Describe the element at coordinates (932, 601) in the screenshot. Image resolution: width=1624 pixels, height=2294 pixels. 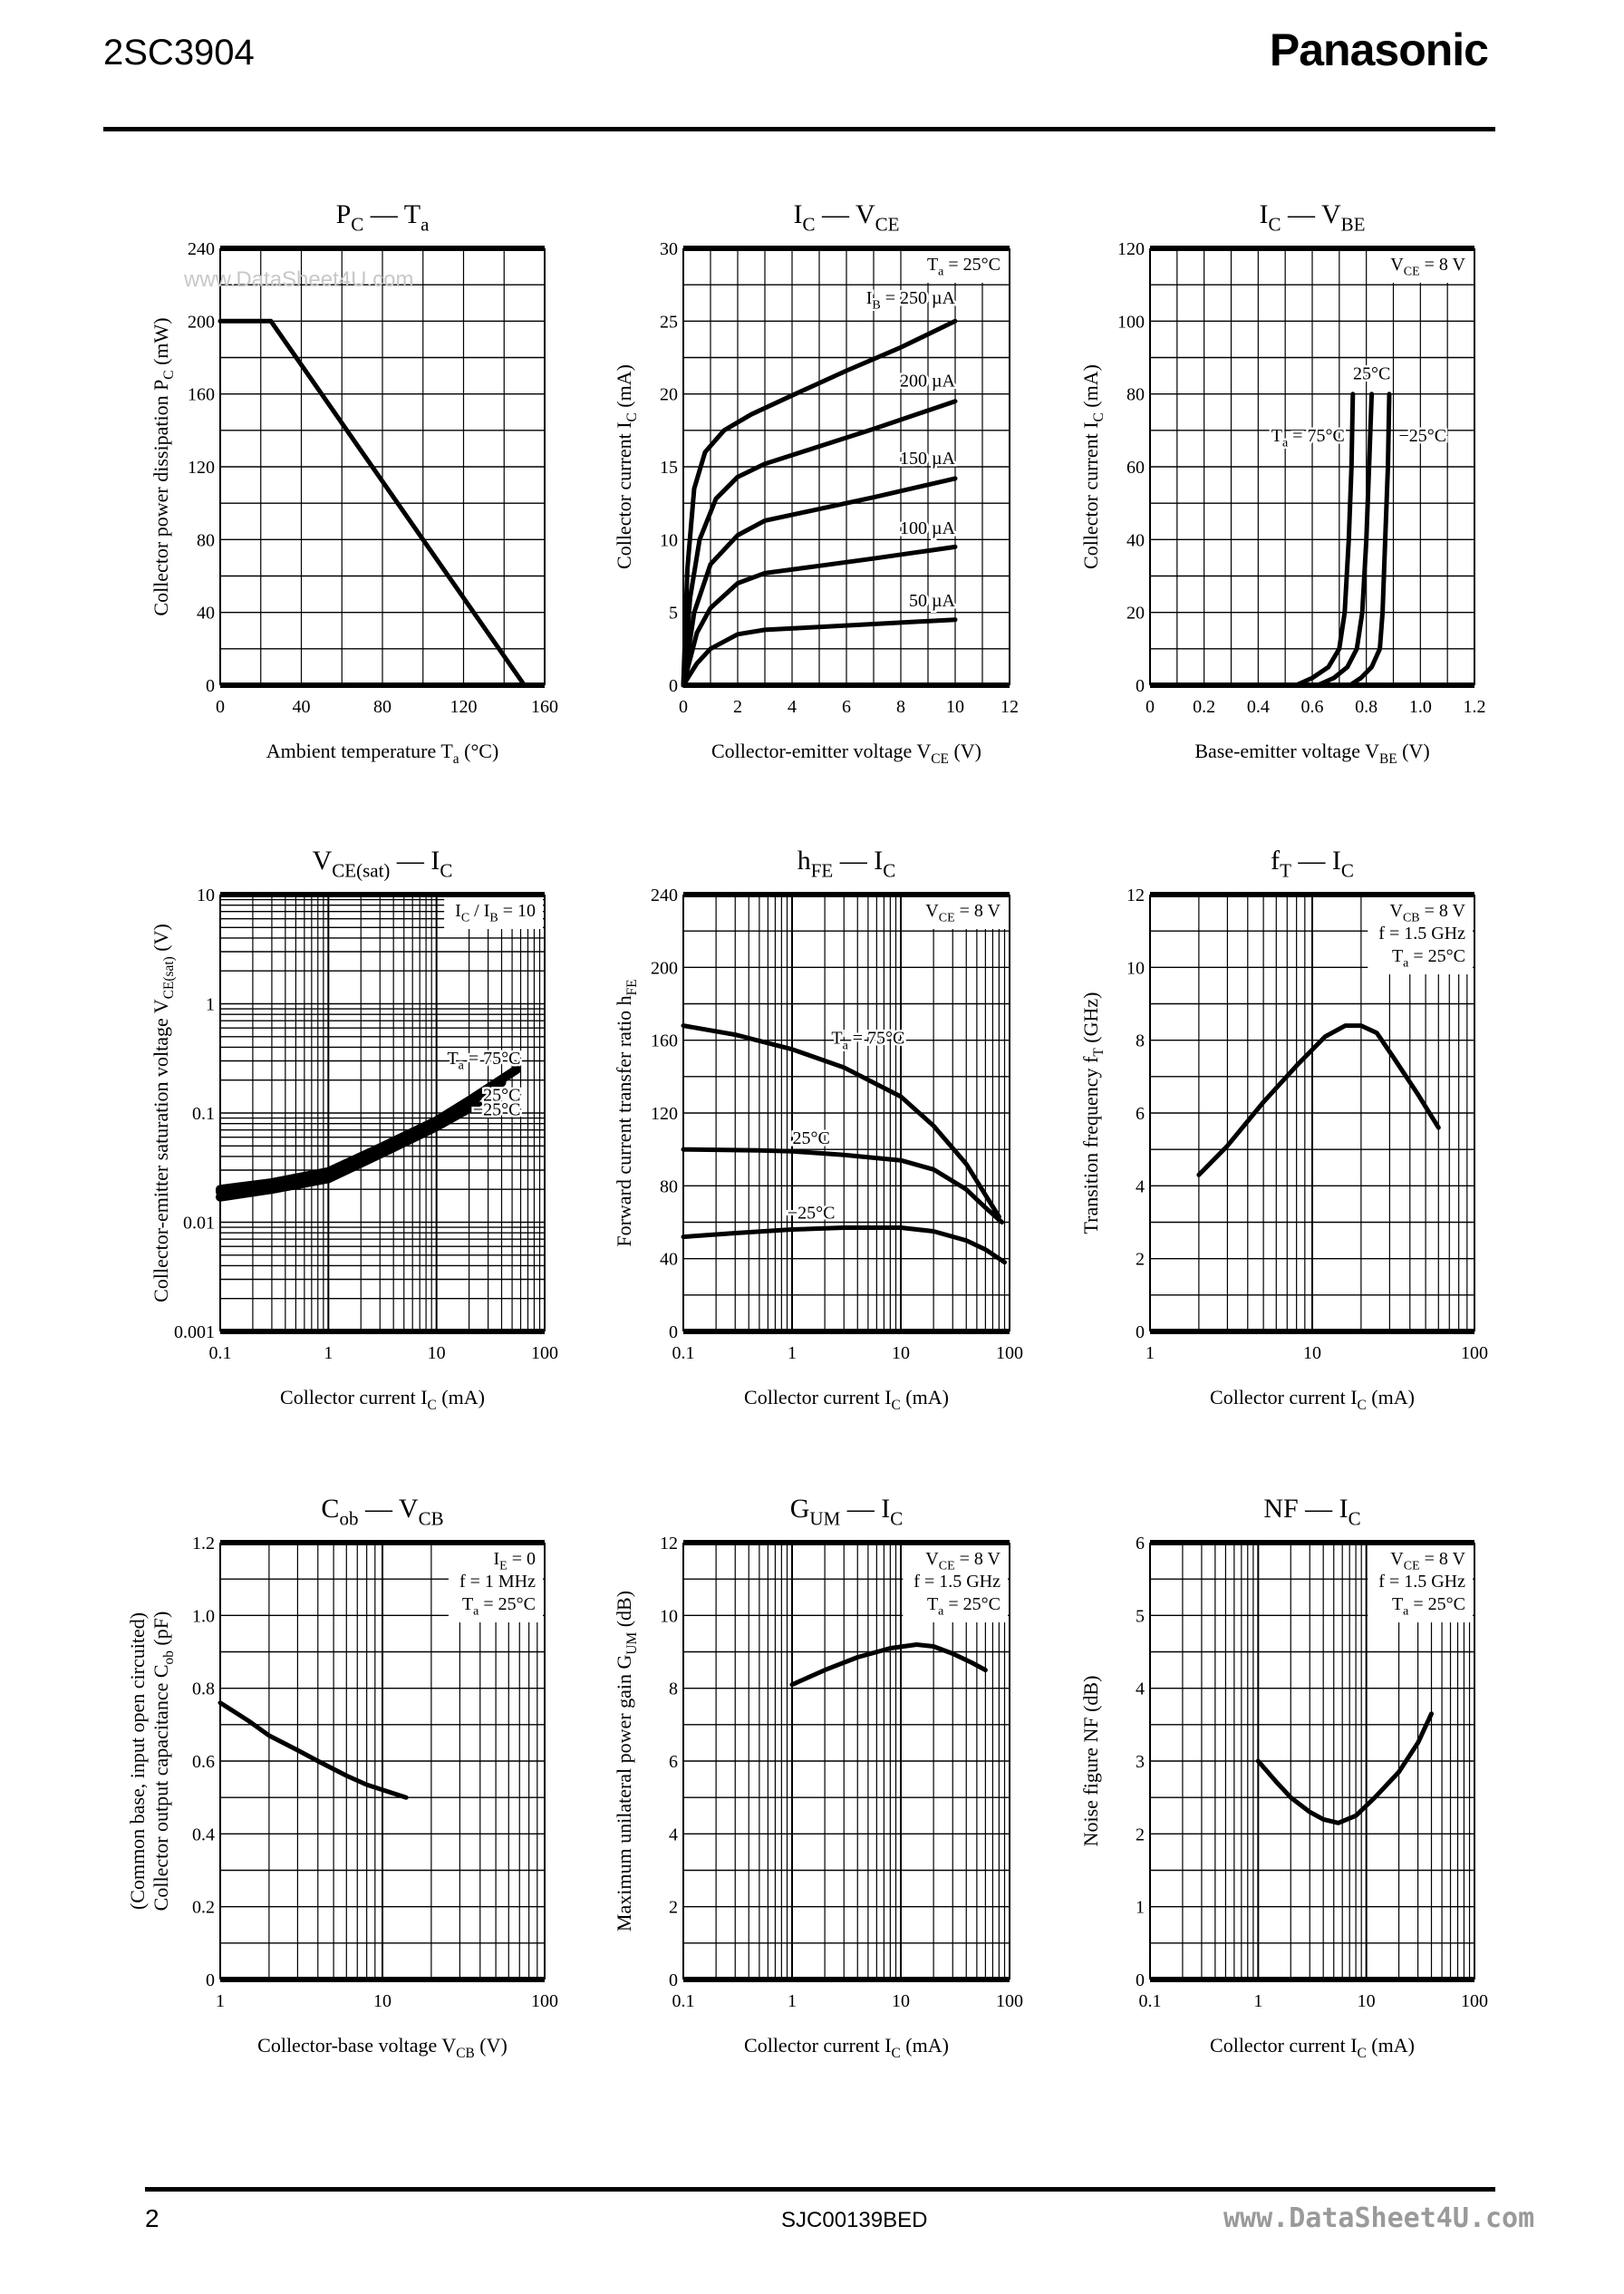
I see `text-segment: 50 µA` at that location.